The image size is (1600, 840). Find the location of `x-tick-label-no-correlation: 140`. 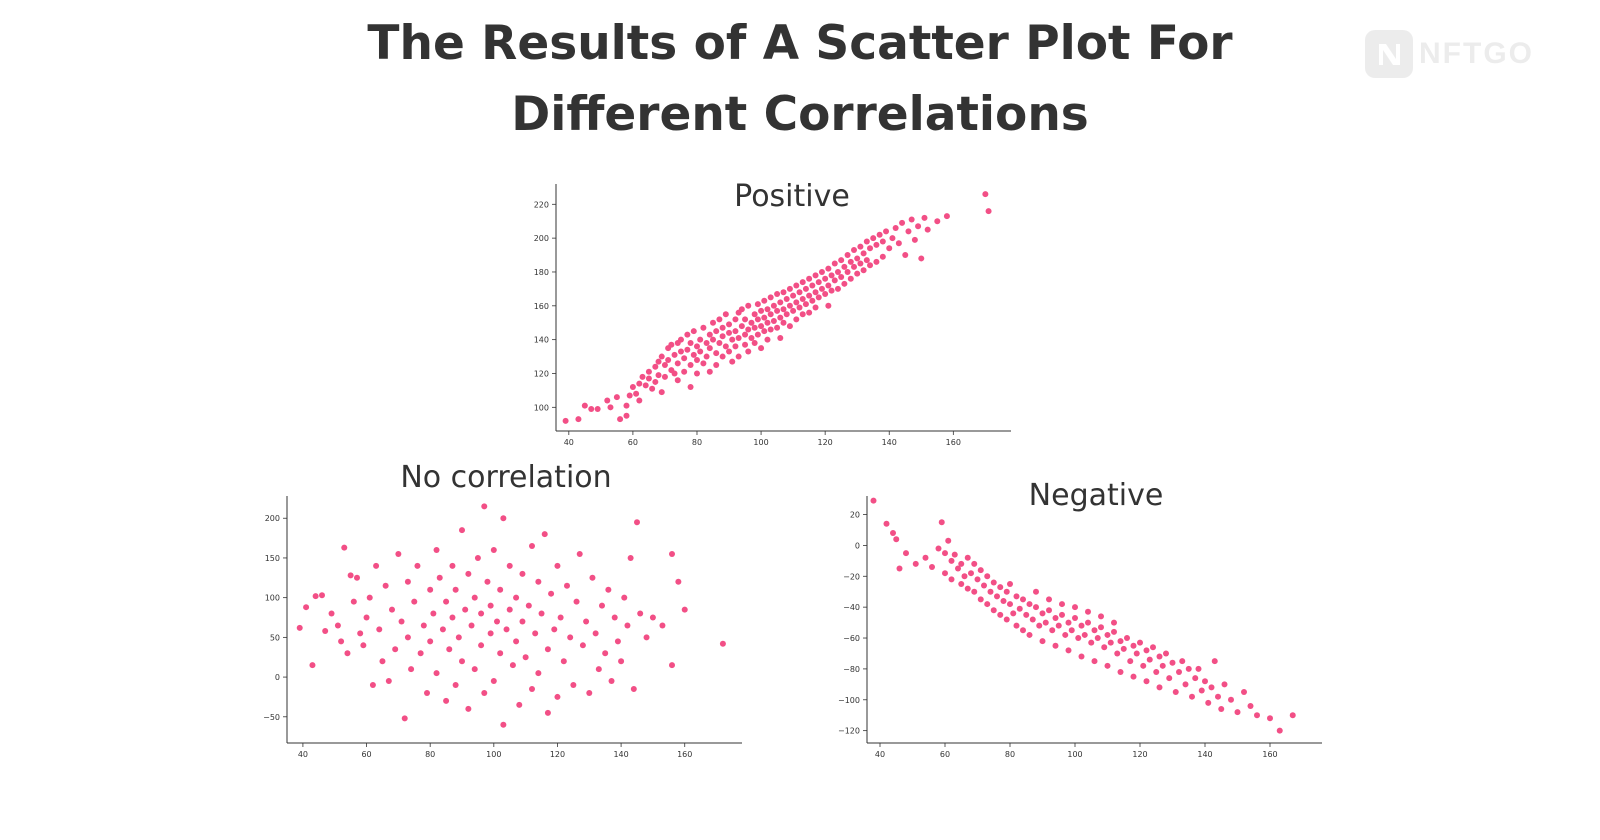

x-tick-label-no-correlation: 140 is located at coordinates (620, 754).